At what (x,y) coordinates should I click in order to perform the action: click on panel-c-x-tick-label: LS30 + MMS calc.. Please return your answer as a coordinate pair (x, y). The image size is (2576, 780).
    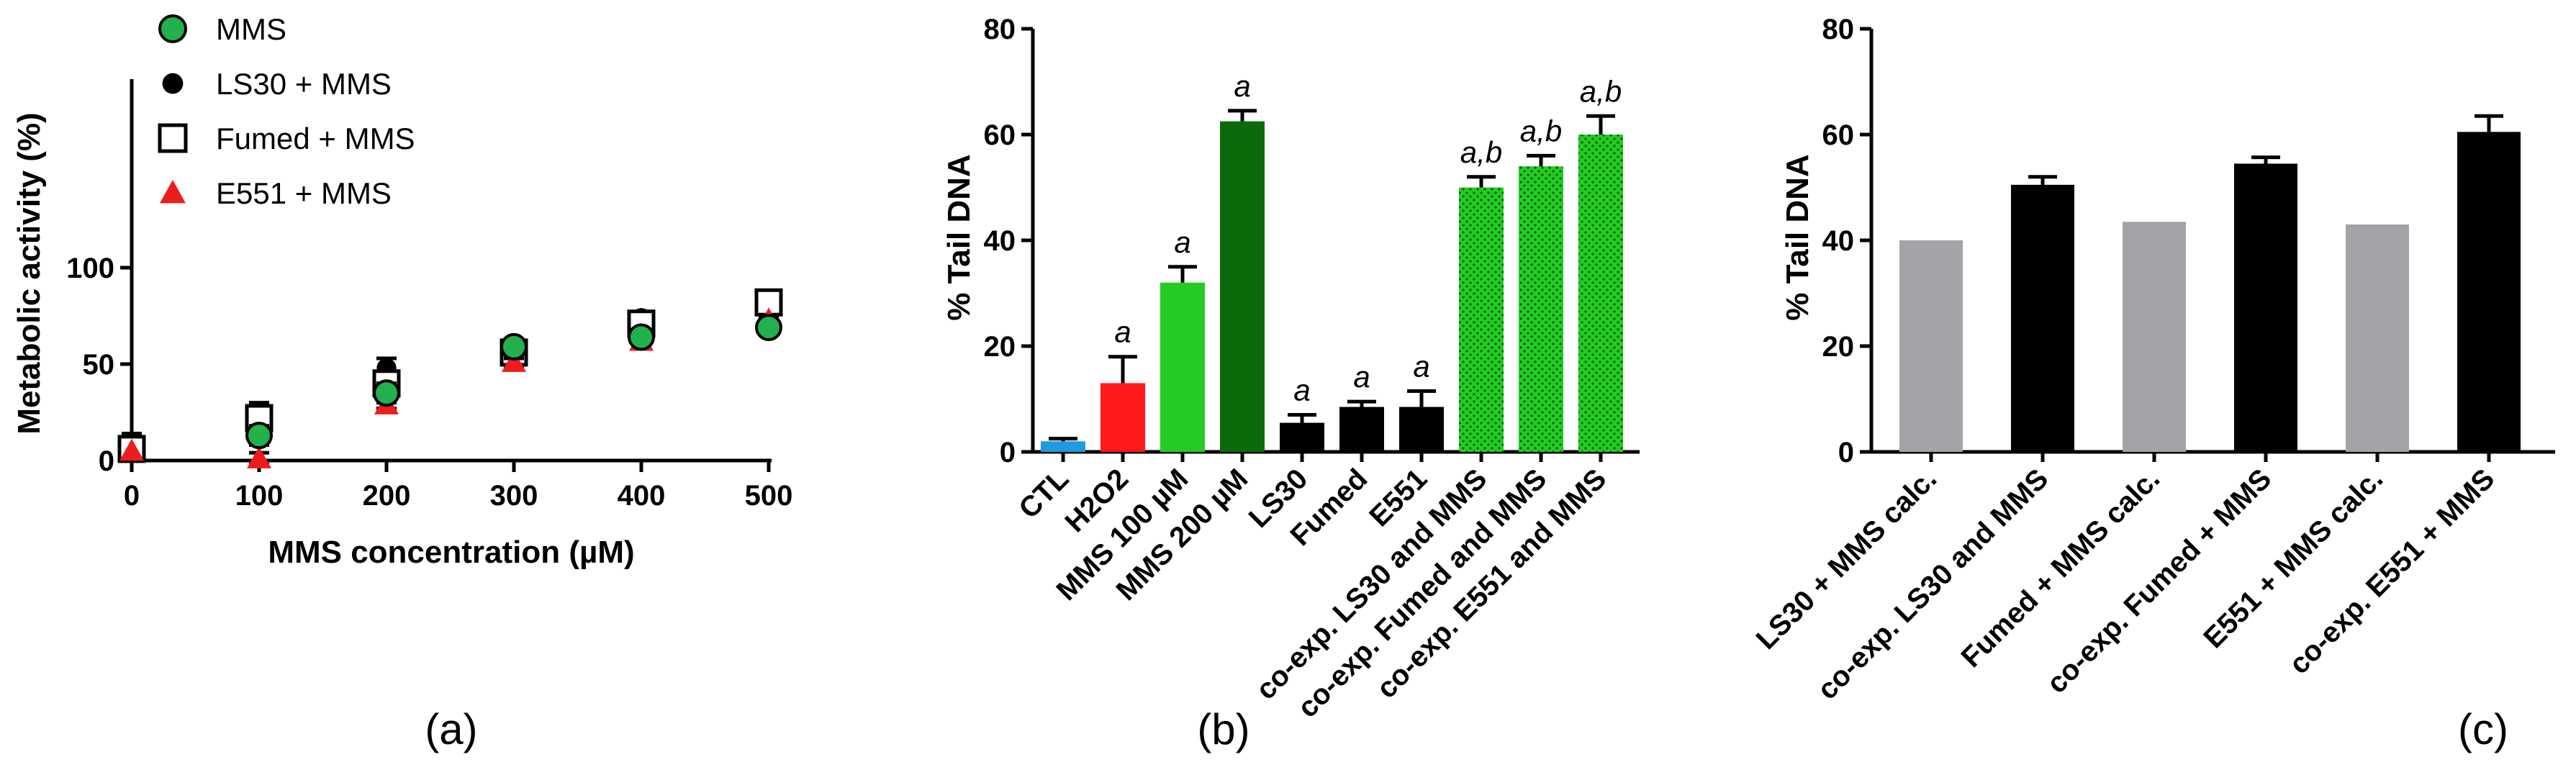
    Looking at the image, I should click on (1846, 559).